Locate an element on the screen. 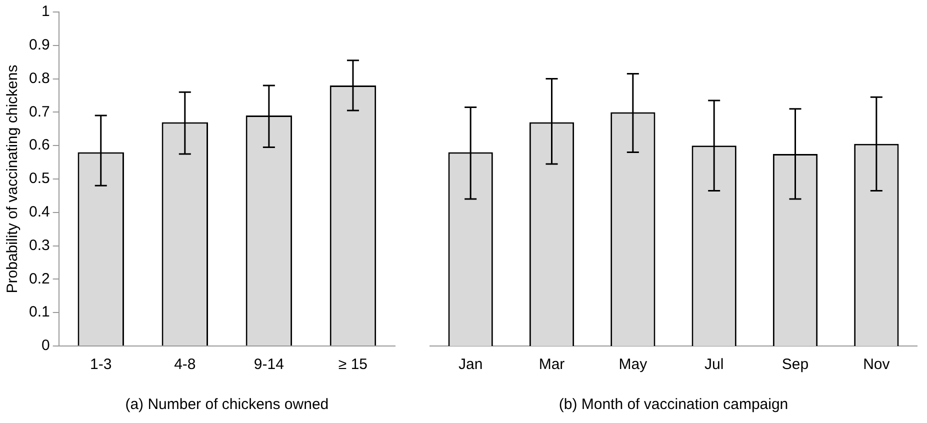 The width and height of the screenshot is (927, 423). x-tick-label: 1-3 is located at coordinates (101, 365).